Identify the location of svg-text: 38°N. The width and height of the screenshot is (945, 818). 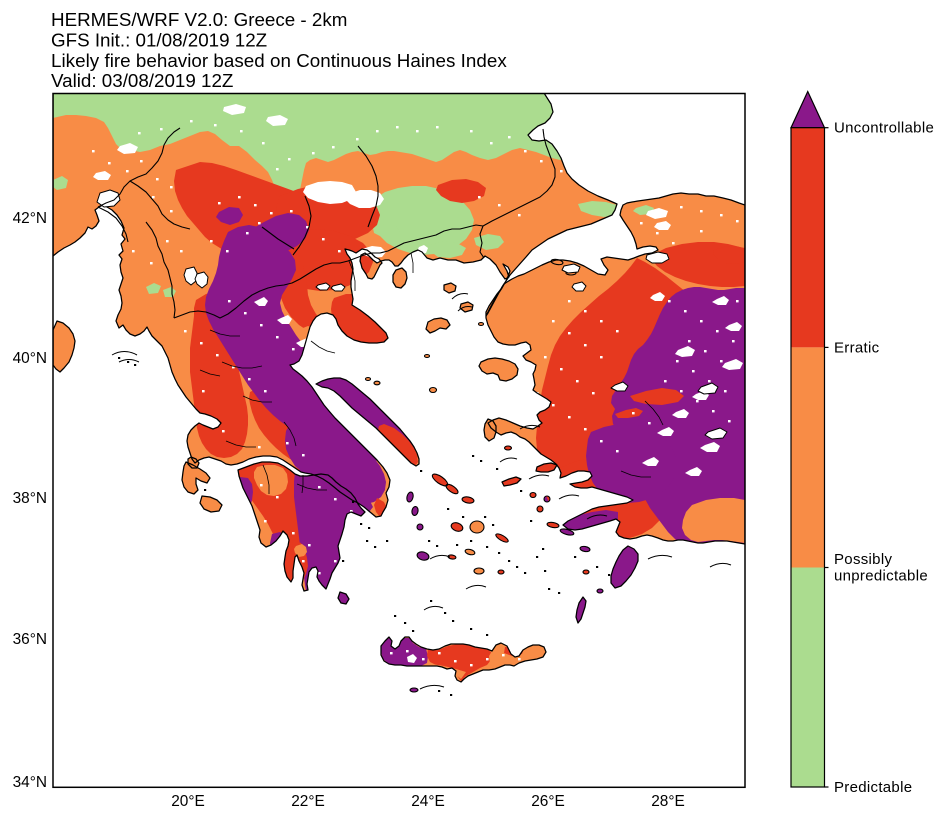
(30, 498).